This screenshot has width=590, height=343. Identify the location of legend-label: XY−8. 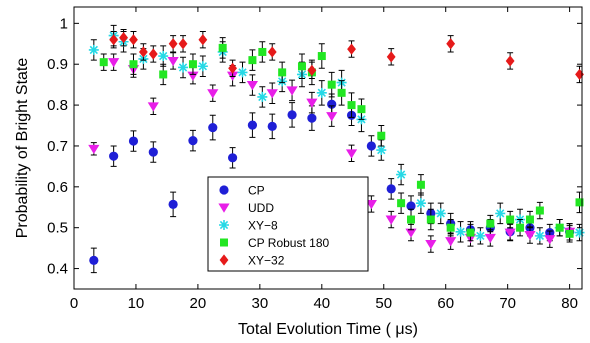
(263, 226).